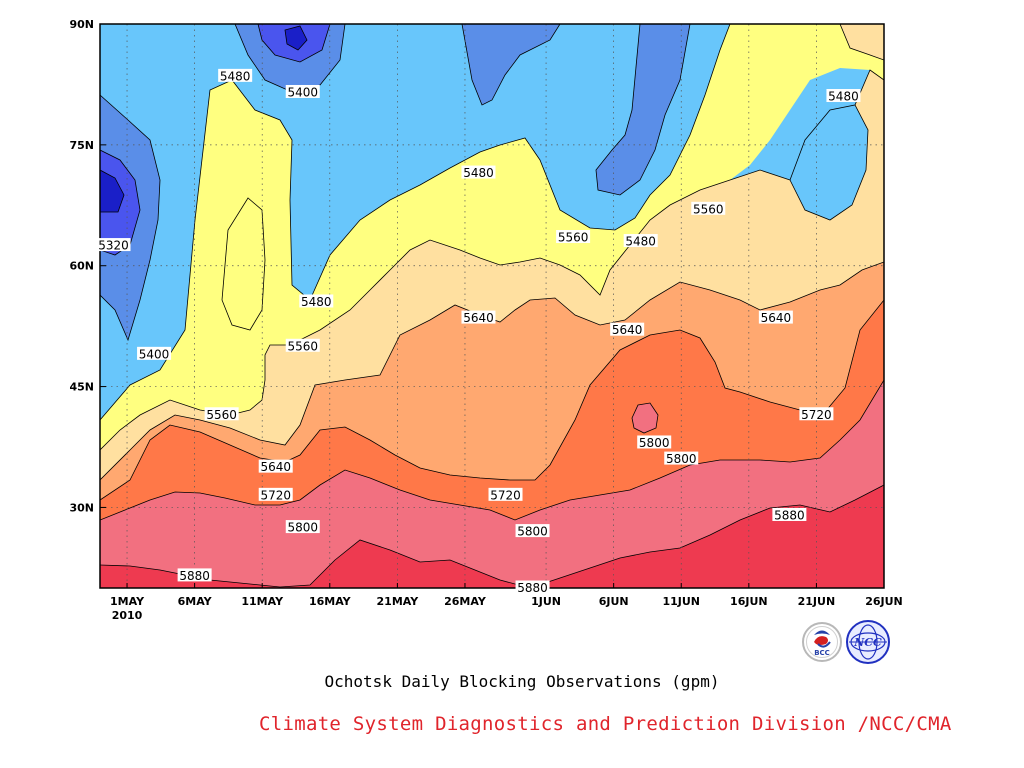 This screenshot has height=768, width=1024. What do you see at coordinates (127, 601) in the screenshot?
I see `x-tick-label: 1MAY` at bounding box center [127, 601].